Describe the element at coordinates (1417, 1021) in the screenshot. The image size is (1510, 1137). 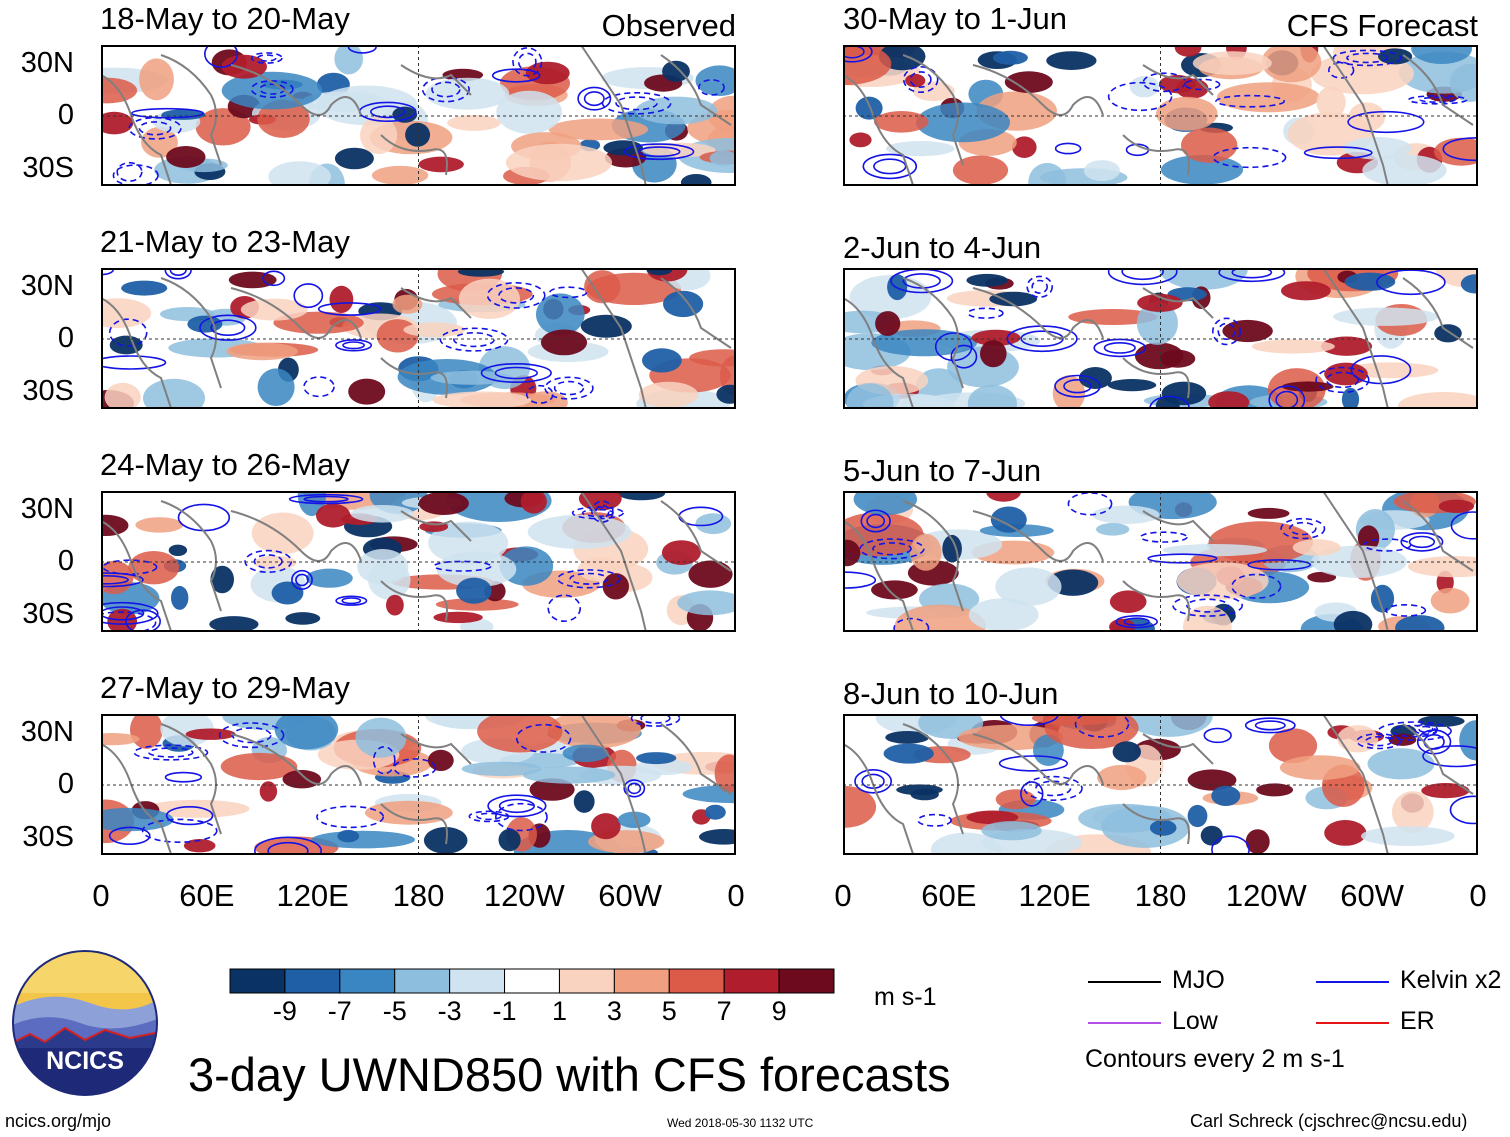
I see `legend-label: ER` at that location.